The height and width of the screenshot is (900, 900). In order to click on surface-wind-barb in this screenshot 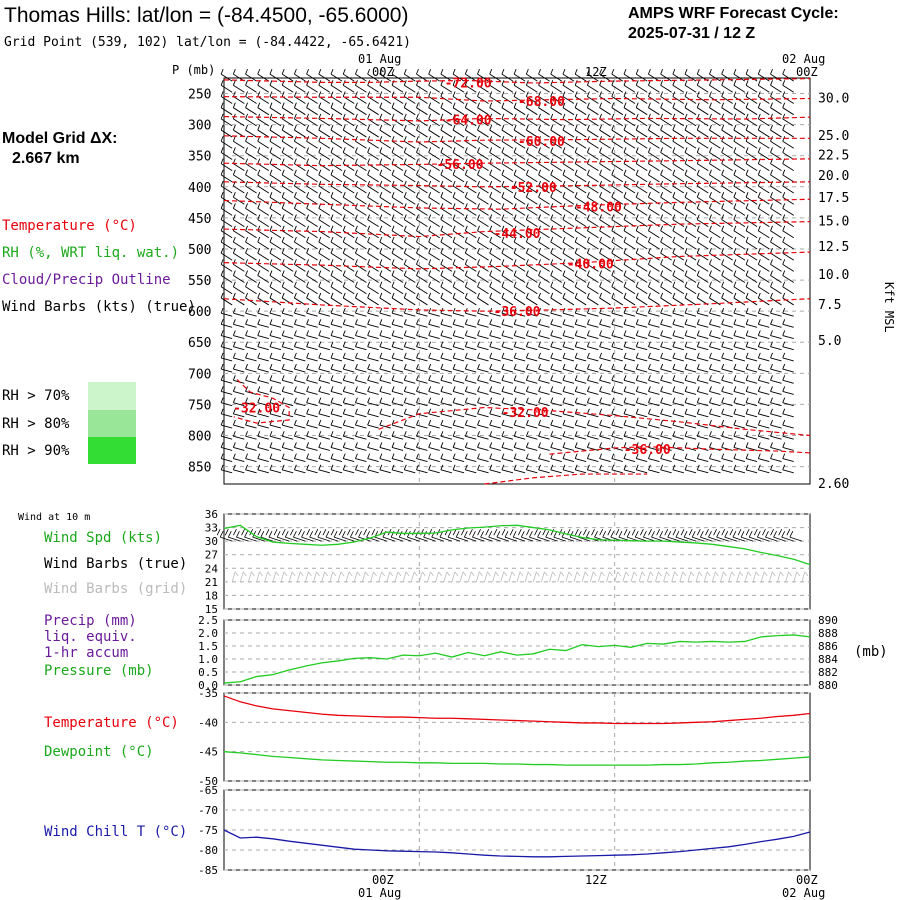, I will do `click(778, 535)`.